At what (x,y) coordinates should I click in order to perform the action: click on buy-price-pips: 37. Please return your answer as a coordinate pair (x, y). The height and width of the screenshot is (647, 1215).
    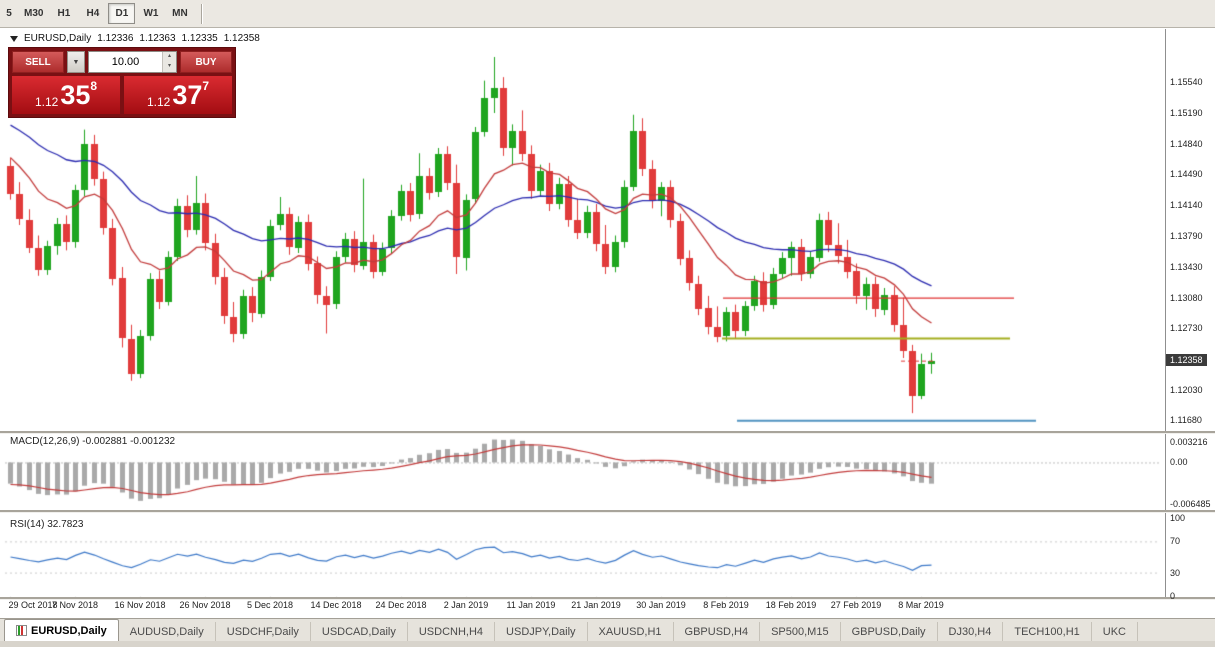
    Looking at the image, I should click on (187, 95).